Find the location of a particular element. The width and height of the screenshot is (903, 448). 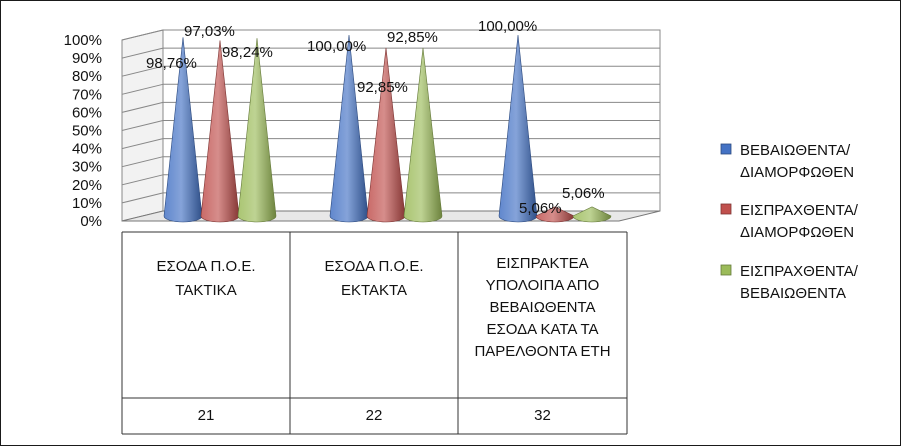

y-tick-label: 90% is located at coordinates (87, 58).